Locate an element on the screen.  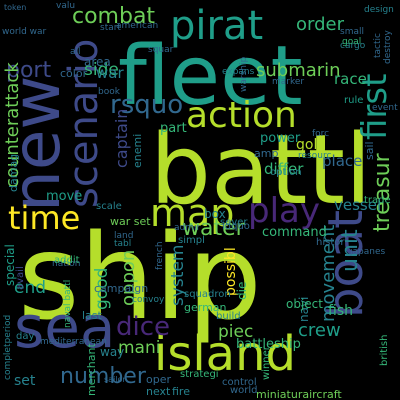
word: next is located at coordinates (158, 391).